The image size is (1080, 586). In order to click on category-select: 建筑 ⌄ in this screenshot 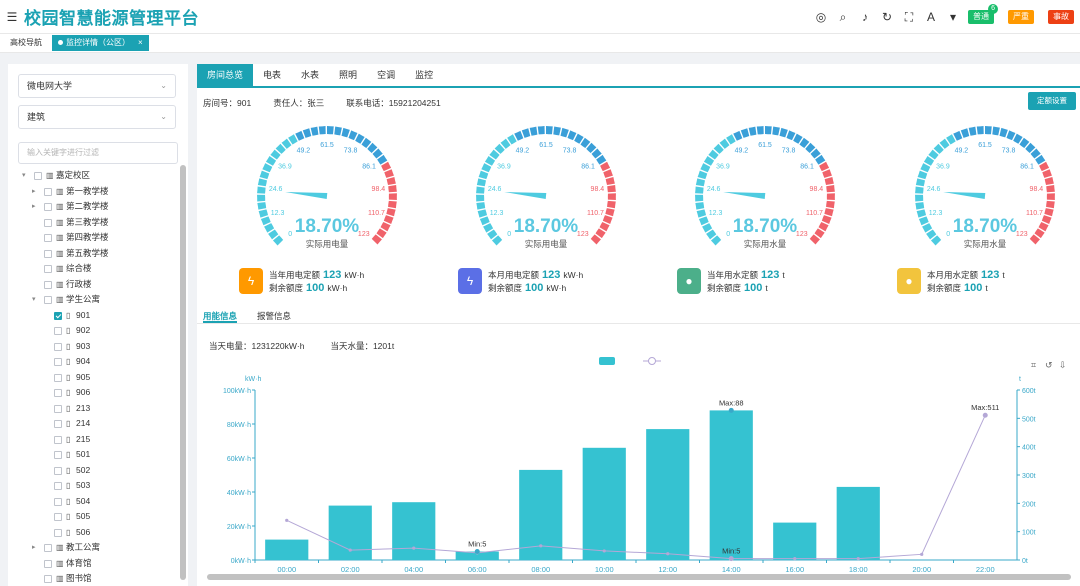, I will do `click(97, 117)`.